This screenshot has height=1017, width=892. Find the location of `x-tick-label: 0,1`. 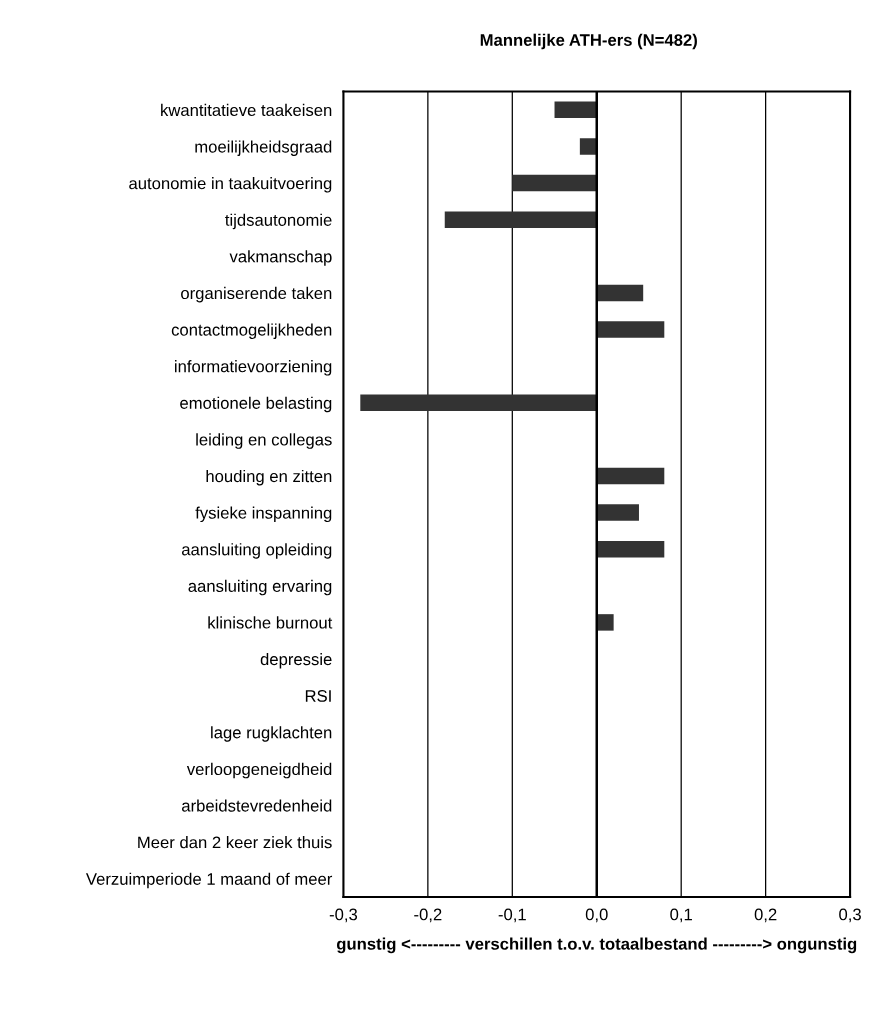

x-tick-label: 0,1 is located at coordinates (681, 915).